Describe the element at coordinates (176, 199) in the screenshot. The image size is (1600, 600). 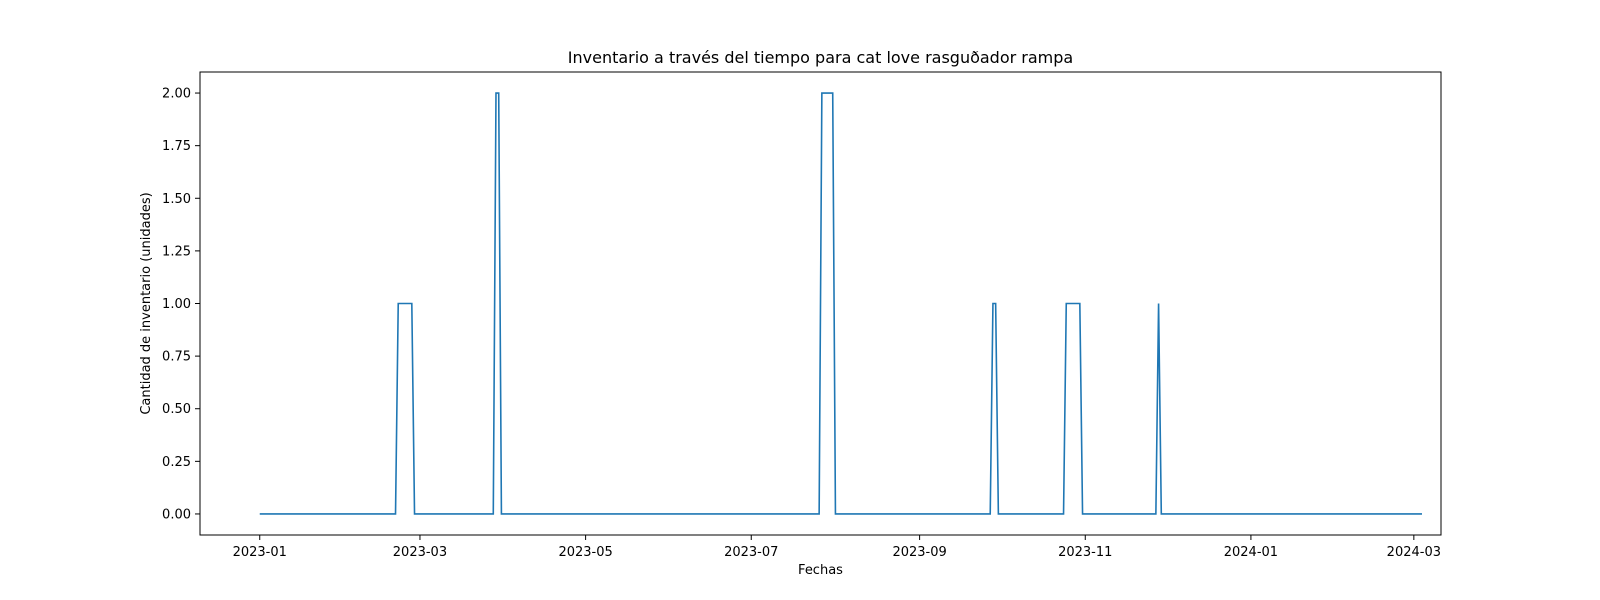
I see `y-tick-label: 1.50` at that location.